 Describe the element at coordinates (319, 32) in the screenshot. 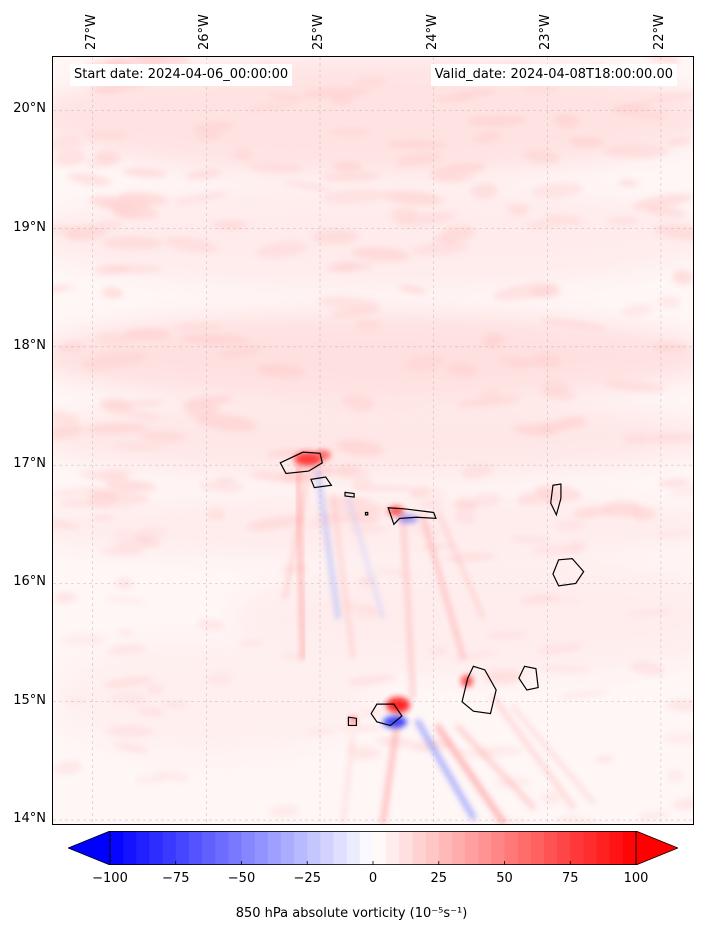

I see `longitude-label: 25°W` at that location.